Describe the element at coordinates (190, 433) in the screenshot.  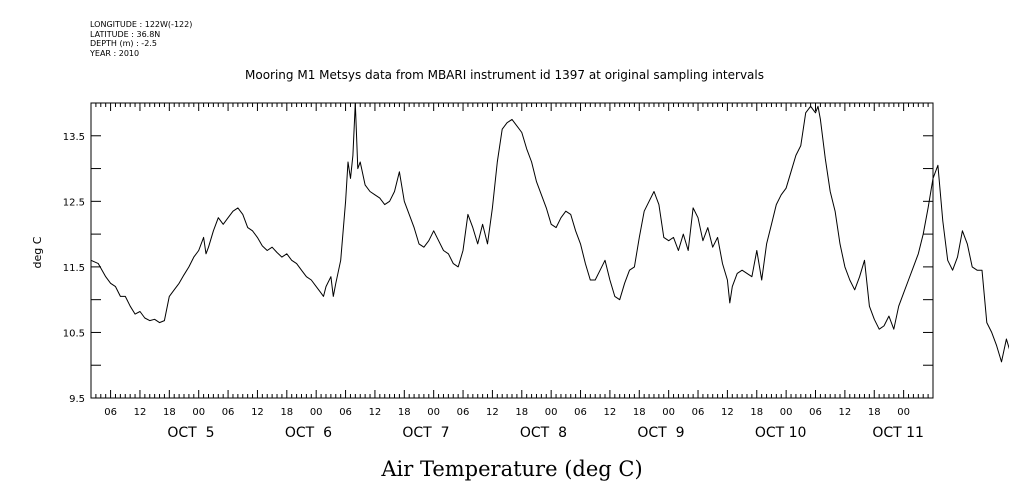
I see `x-day-label: OCT 5` at that location.